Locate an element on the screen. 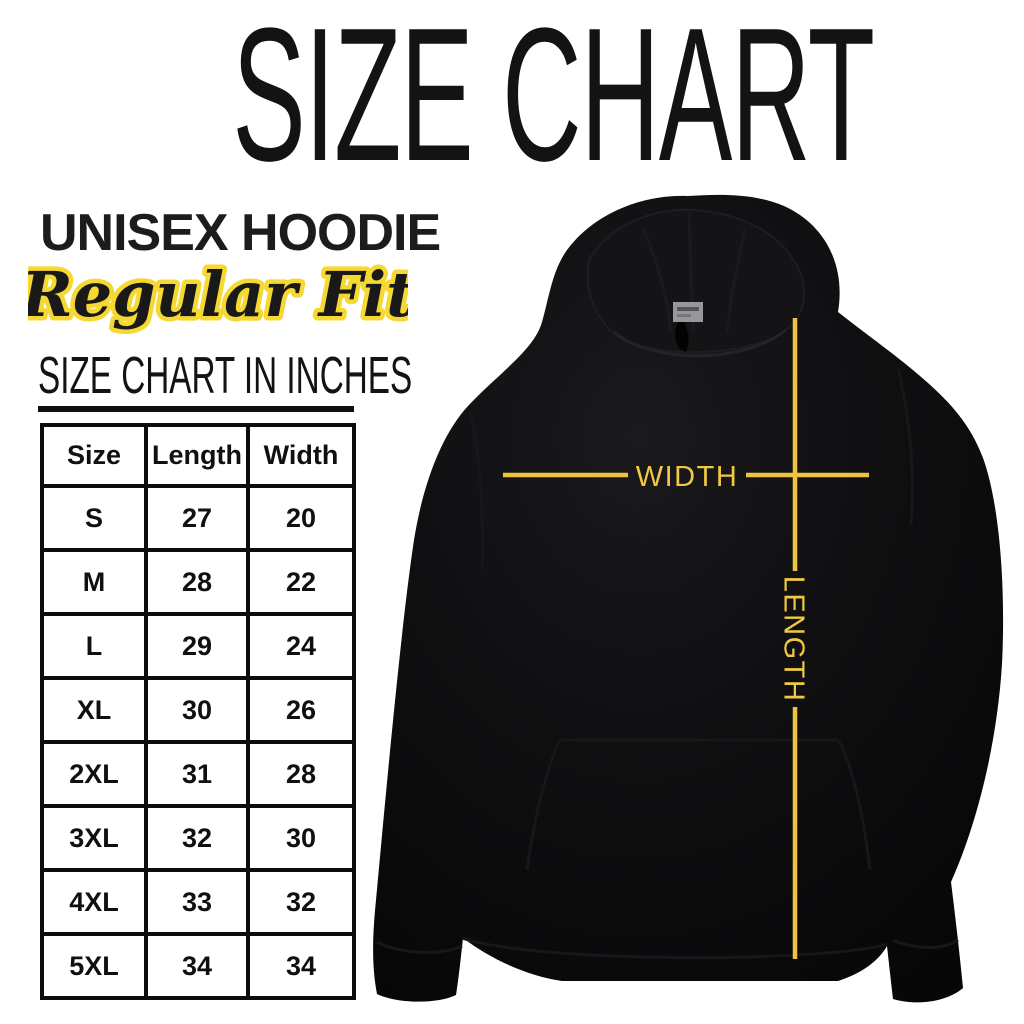 The image size is (1024, 1024). length-cell: 28 is located at coordinates (197, 582).